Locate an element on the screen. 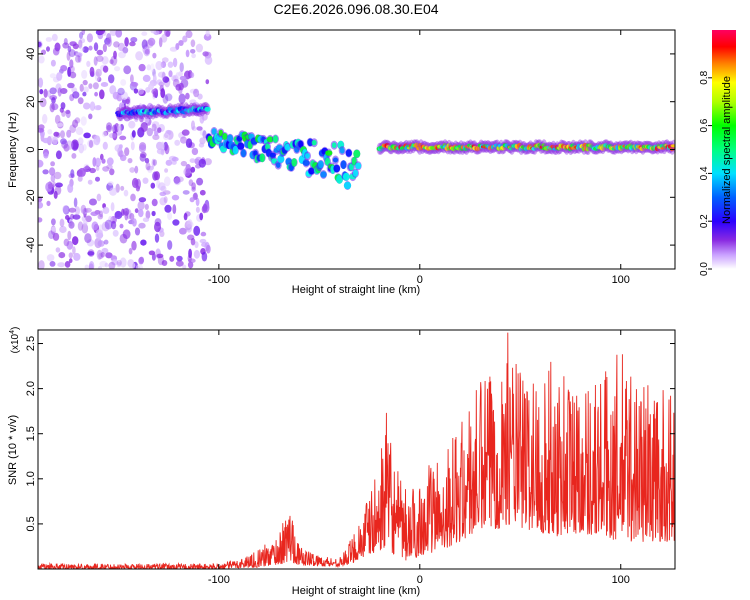 The width and height of the screenshot is (750, 600). colorbar-axes: 0.0 0.2 0.4 0.6 0.8 is located at coordinates (705, 173).